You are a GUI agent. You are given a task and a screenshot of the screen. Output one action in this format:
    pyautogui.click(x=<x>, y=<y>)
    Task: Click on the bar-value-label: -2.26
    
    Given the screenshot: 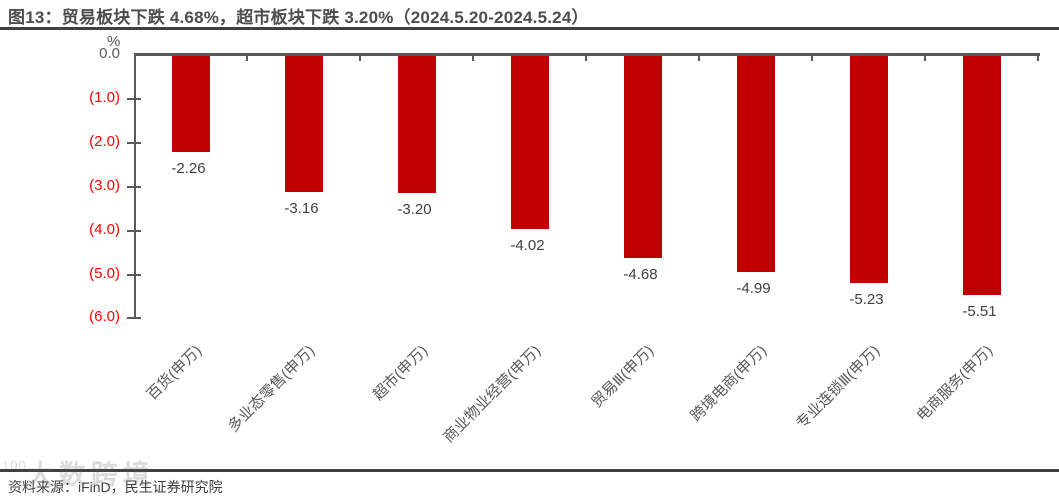 What is the action you would take?
    pyautogui.click(x=188, y=169)
    